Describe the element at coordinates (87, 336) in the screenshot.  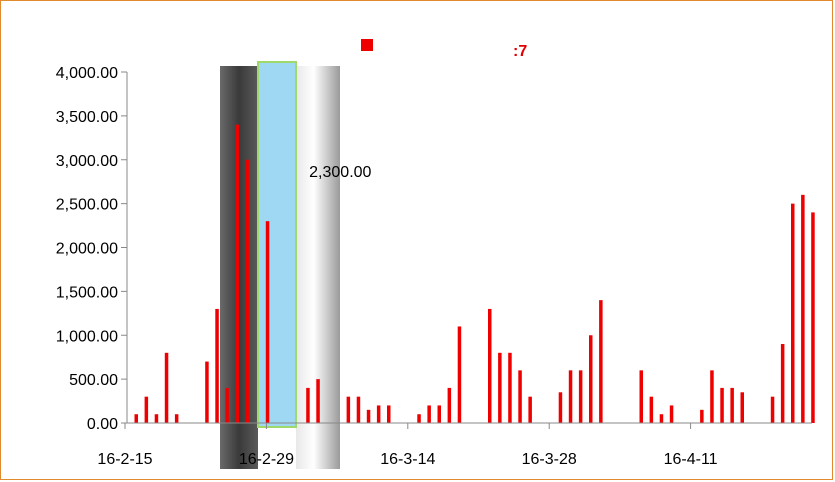
I see `y-tick-label: 1,000.00` at that location.